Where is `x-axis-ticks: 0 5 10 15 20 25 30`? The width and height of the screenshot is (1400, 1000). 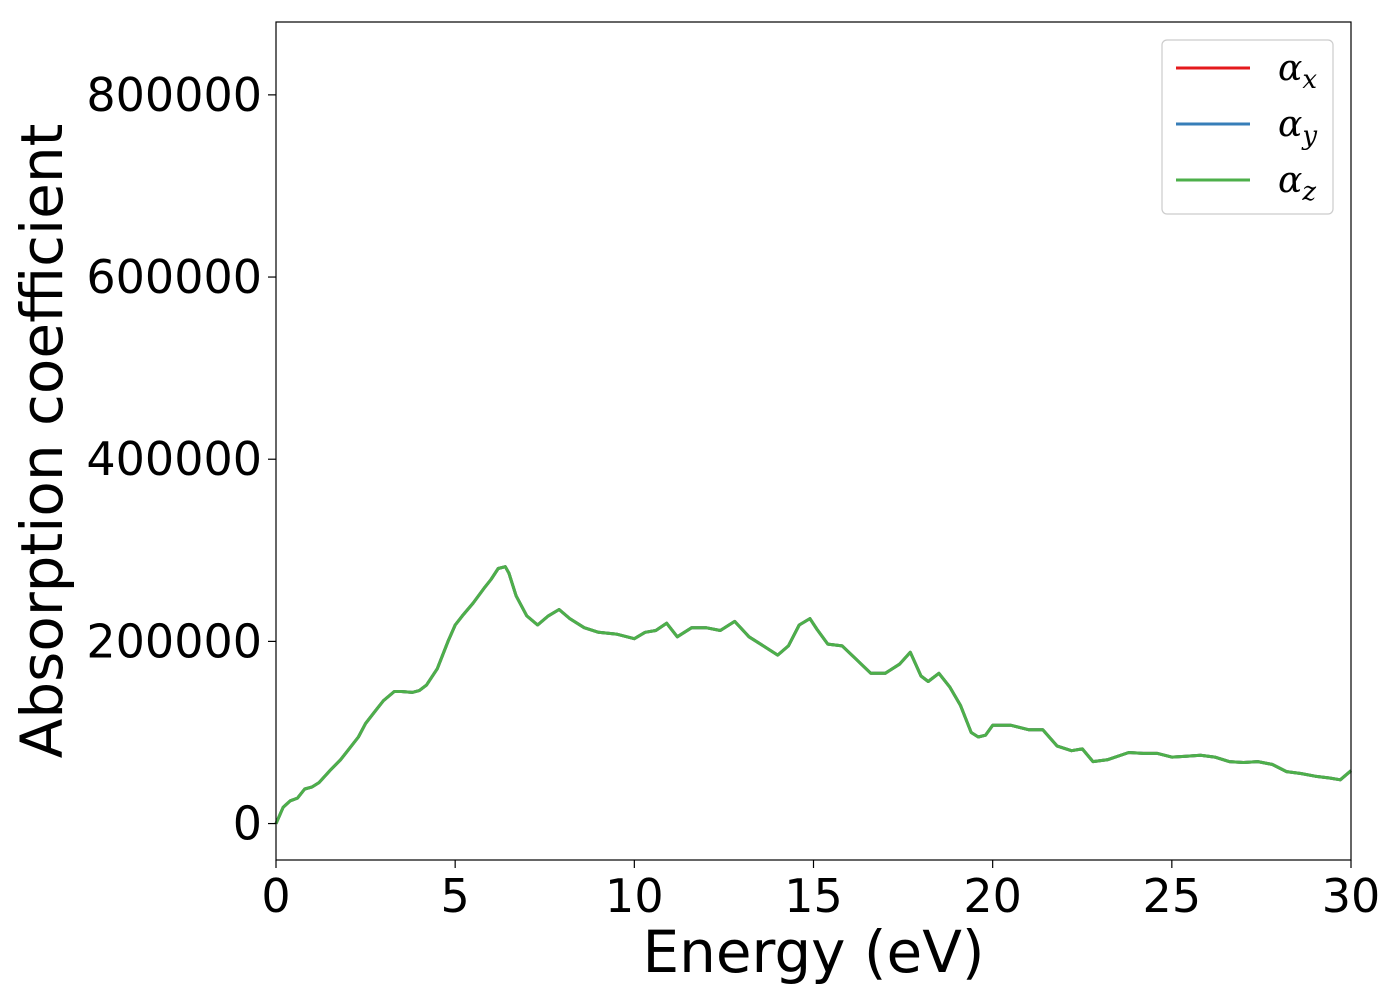 x-axis-ticks: 0 5 10 15 20 25 30 is located at coordinates (820, 891).